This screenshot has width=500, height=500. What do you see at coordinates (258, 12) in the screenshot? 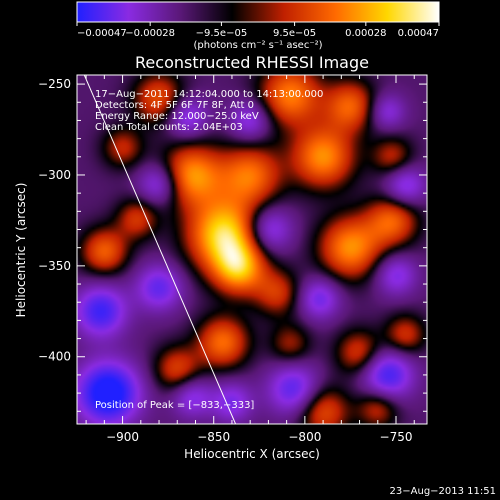
I see `colorbar-gradient` at bounding box center [258, 12].